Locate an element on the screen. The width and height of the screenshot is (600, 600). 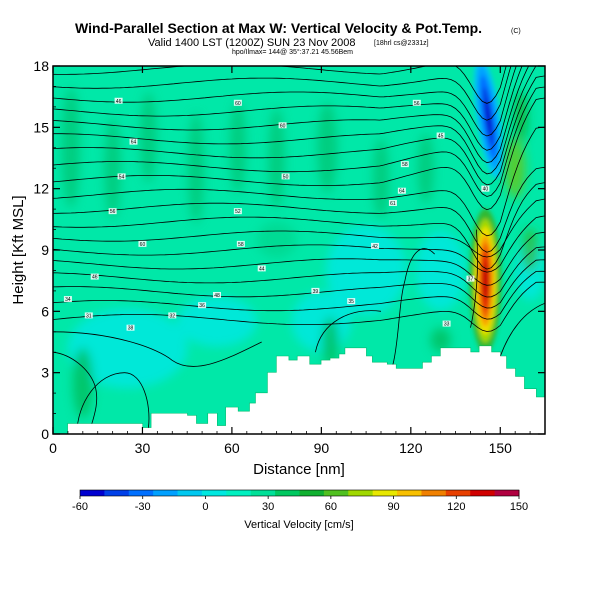
isentrope-label: 40 is located at coordinates (485, 189).